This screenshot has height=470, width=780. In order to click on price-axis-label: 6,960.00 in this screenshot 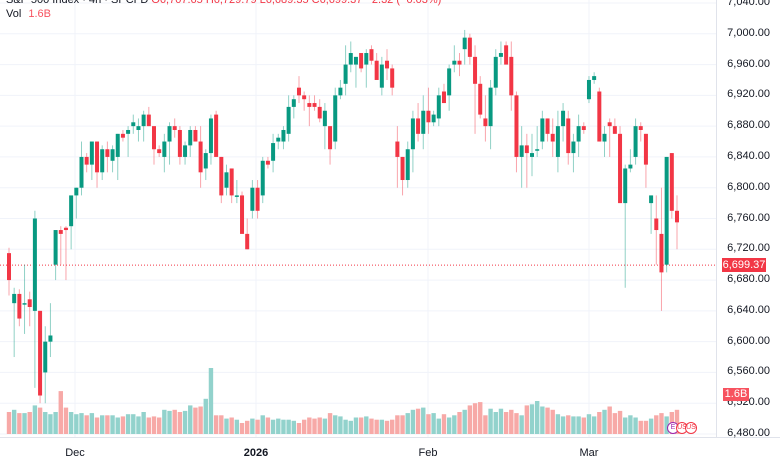, I will do `click(748, 63)`.